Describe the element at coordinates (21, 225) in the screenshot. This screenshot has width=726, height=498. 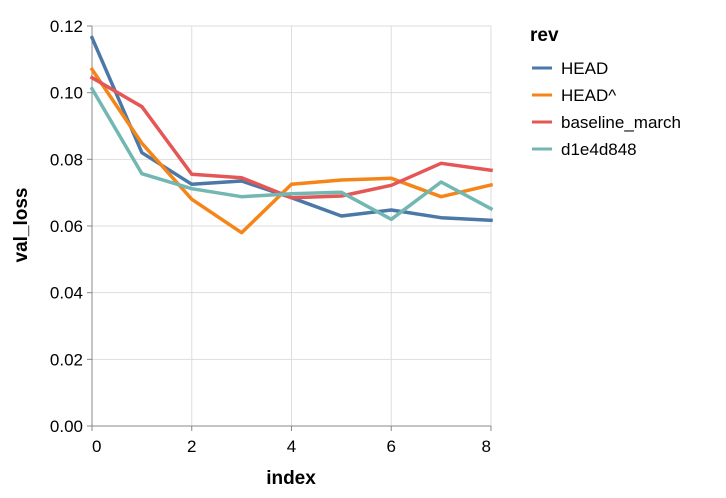
I see `y-axis-title: val_loss` at that location.